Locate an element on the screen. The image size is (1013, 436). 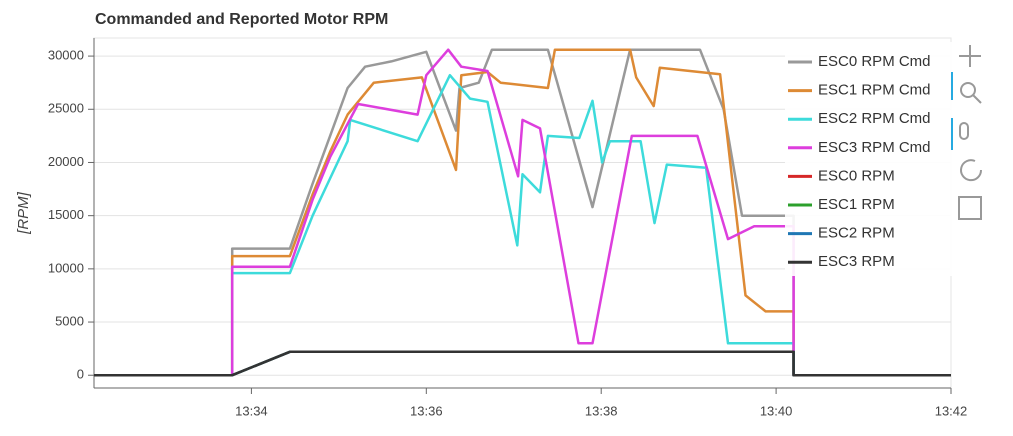
wheel-zoom-tool is located at coordinates (964, 131).